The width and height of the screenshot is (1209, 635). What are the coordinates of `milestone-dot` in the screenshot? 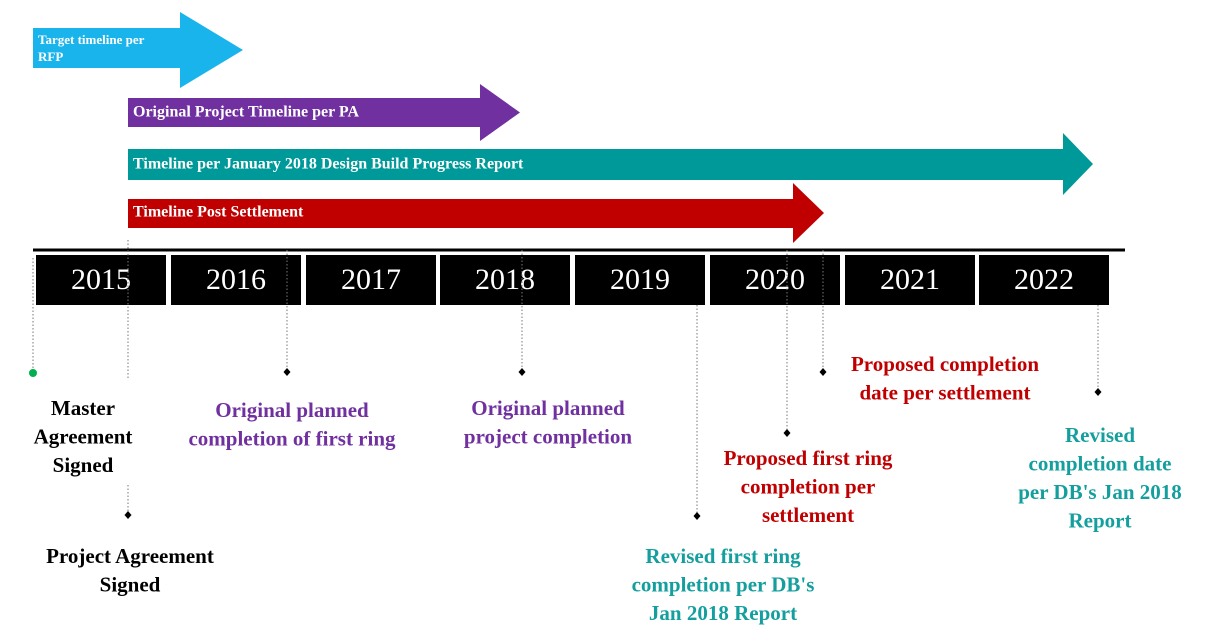 It's located at (33, 373).